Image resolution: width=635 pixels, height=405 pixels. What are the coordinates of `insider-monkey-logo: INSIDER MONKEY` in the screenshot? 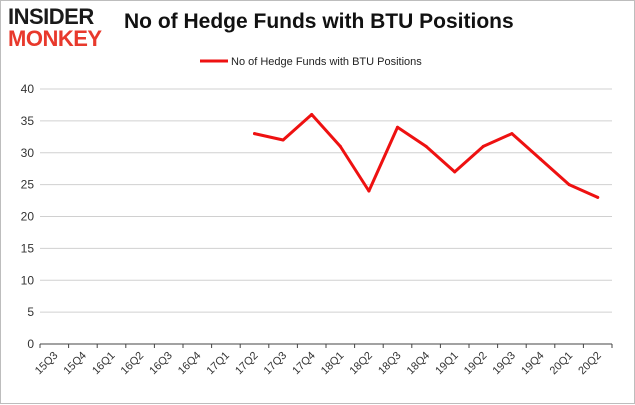 It's located at (63, 29).